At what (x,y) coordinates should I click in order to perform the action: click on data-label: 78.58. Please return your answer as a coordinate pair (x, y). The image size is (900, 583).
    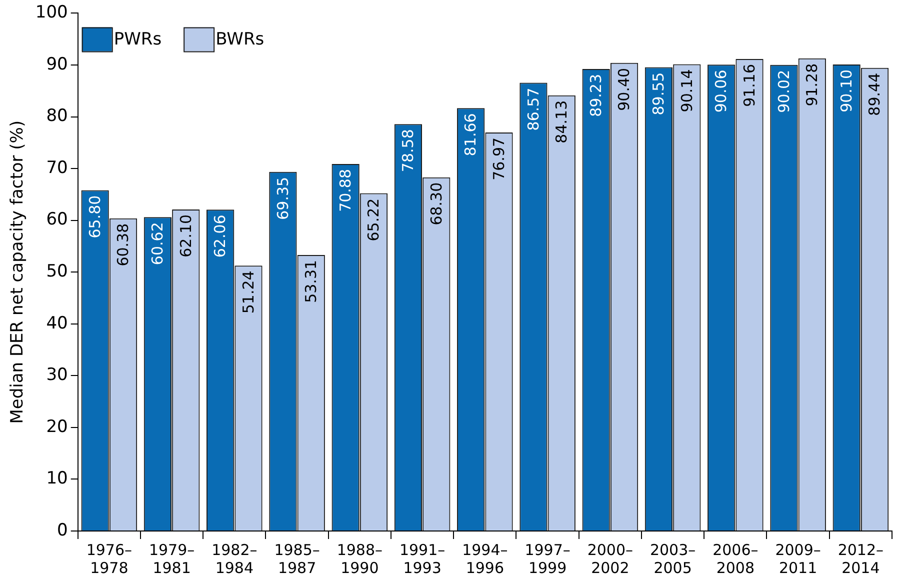
    Looking at the image, I should click on (408, 150).